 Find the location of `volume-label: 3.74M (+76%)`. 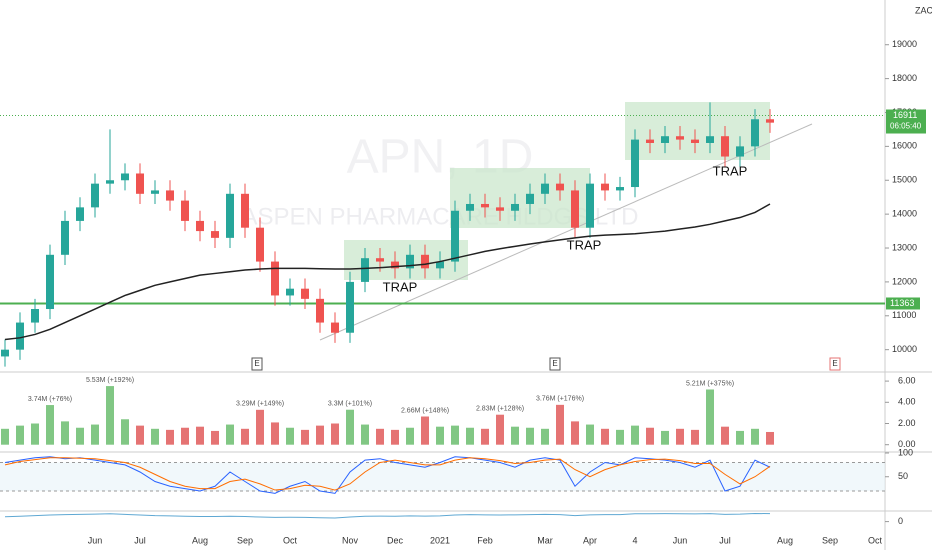

volume-label: 3.74M (+76%) is located at coordinates (50, 399).